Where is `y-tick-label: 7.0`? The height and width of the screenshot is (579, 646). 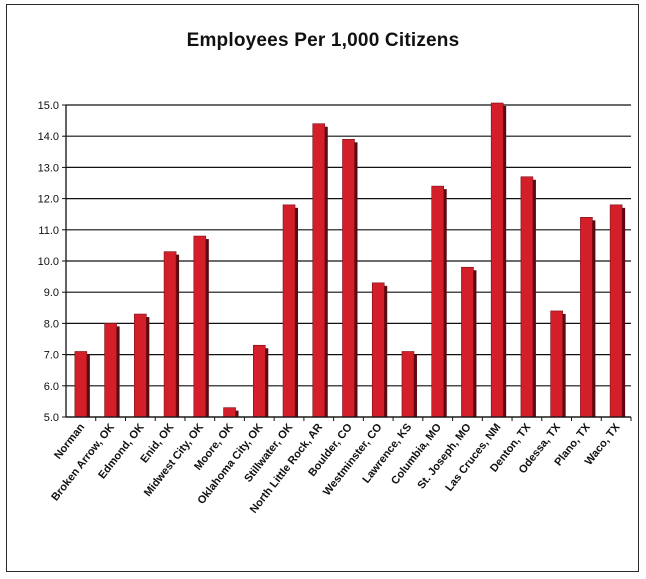
y-tick-label: 7.0 is located at coordinates (51, 356).